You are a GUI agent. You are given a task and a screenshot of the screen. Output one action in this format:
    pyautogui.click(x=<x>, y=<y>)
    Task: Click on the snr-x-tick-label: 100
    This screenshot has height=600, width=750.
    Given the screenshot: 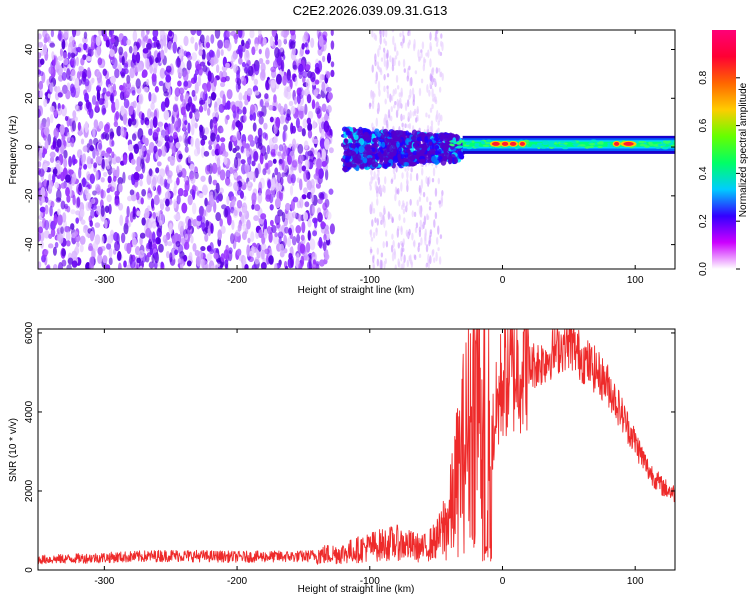 What is the action you would take?
    pyautogui.click(x=635, y=581)
    